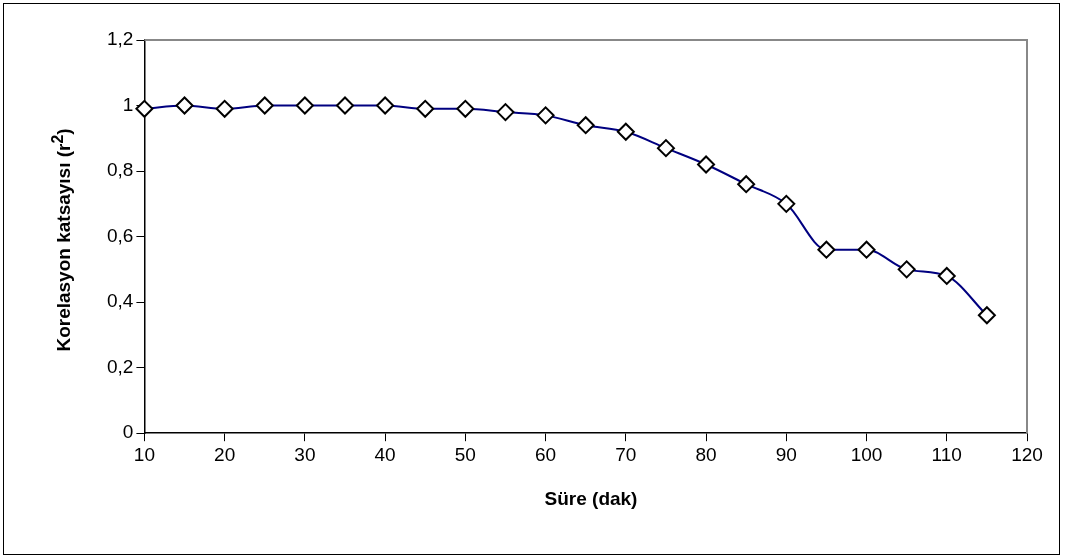 The image size is (1065, 560). I want to click on x-tick-label: 120, so click(1027, 454).